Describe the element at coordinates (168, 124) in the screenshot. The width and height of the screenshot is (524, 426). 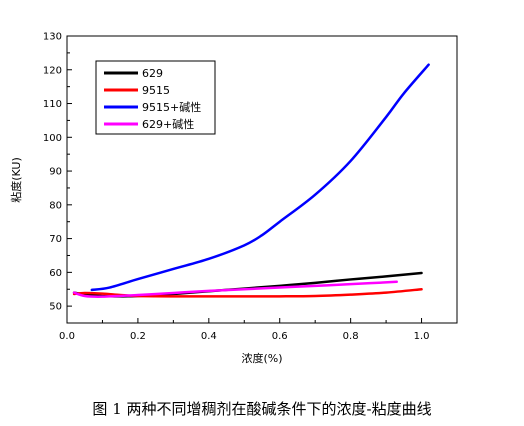
I see `legend-label-4: 629+碱性` at that location.